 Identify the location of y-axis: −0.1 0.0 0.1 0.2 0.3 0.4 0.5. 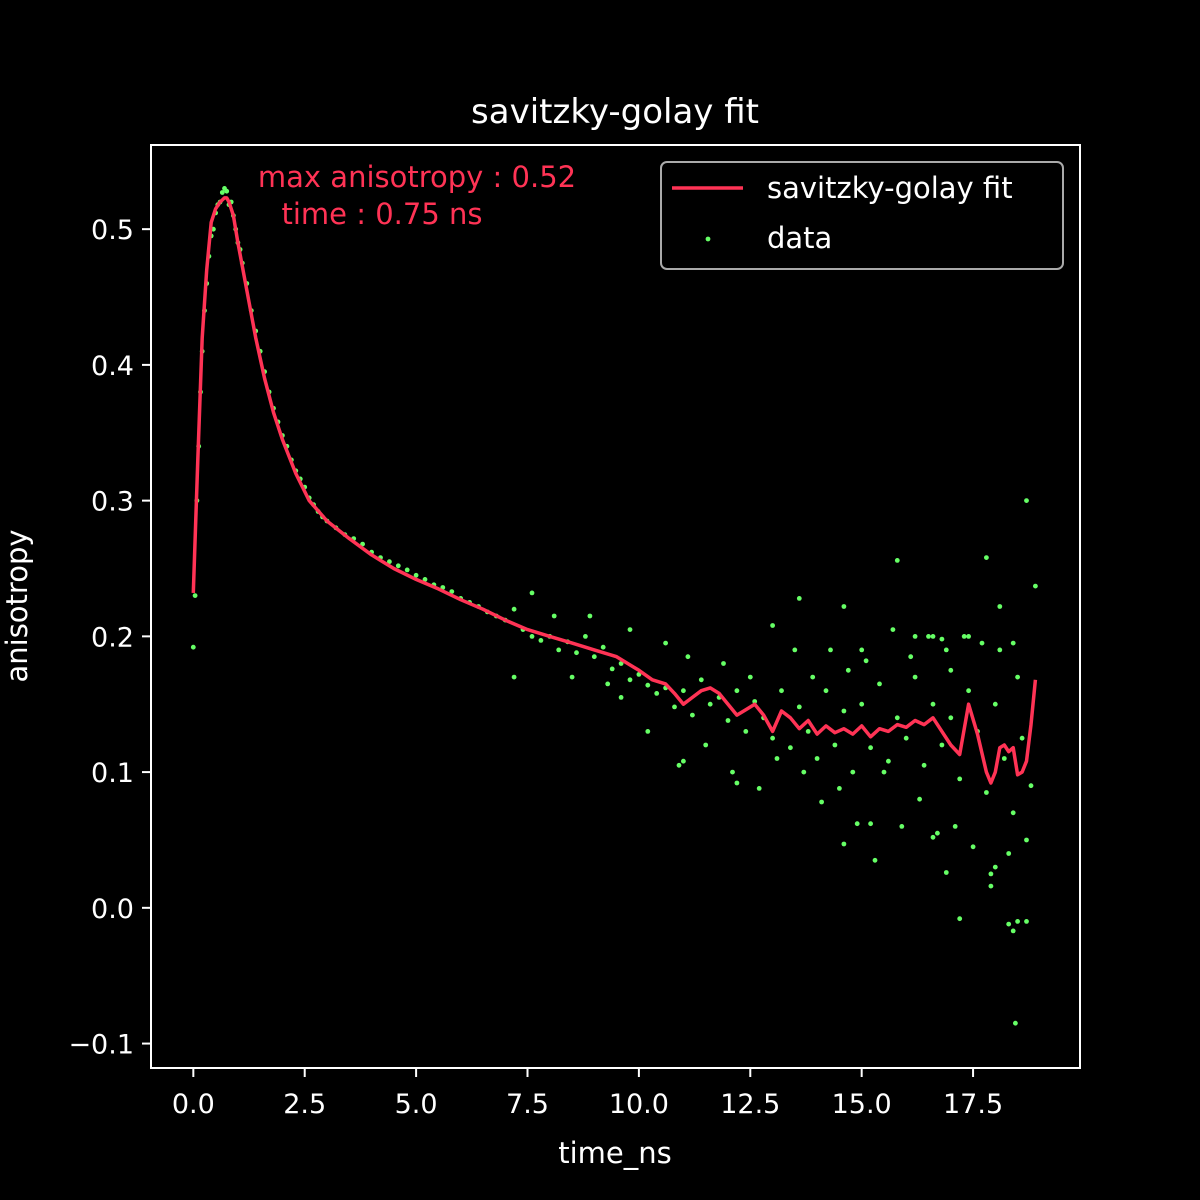
(109, 638).